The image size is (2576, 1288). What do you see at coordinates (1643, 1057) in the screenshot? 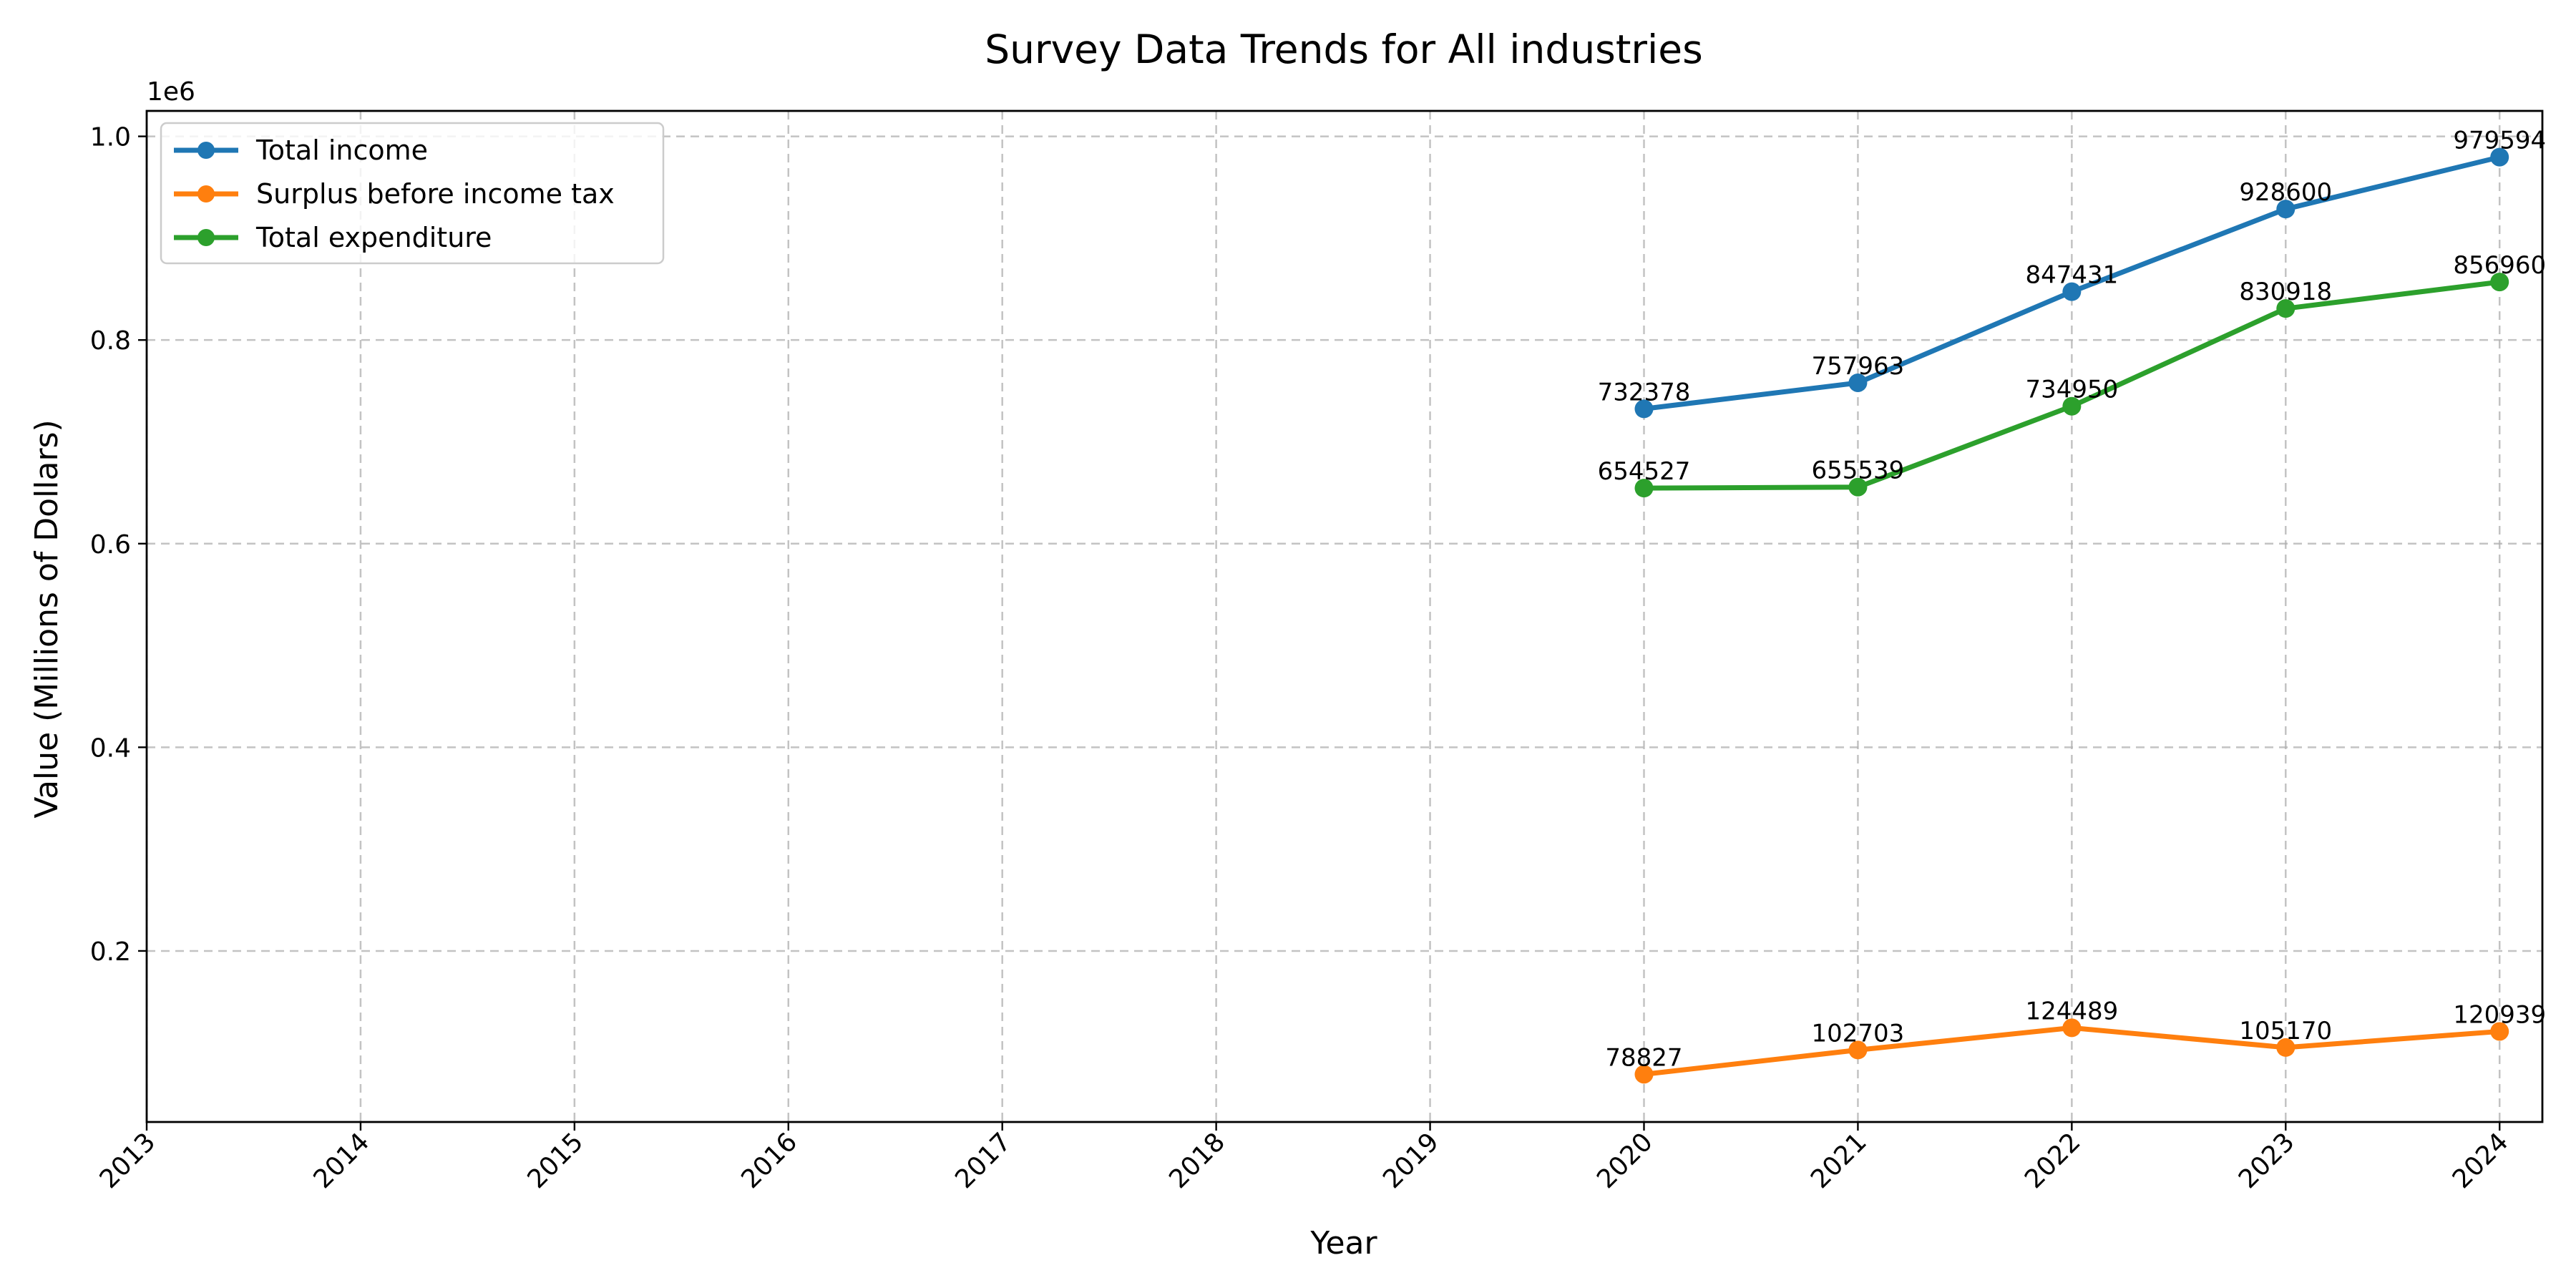
I see `data-label: 78827` at bounding box center [1643, 1057].